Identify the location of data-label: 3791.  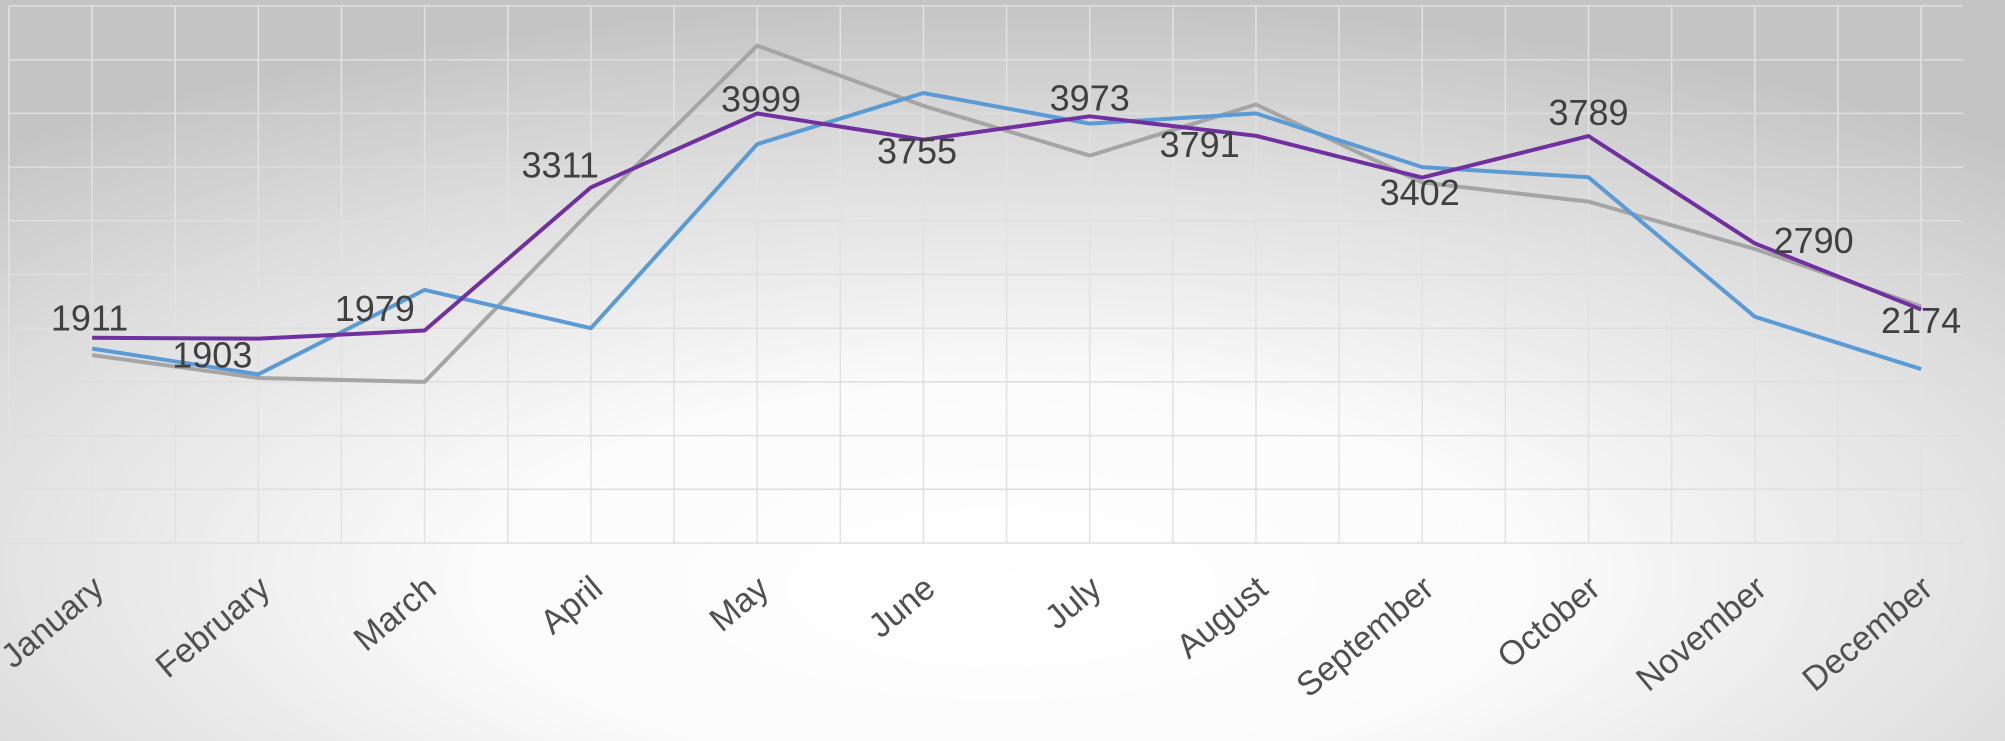
(1200, 144).